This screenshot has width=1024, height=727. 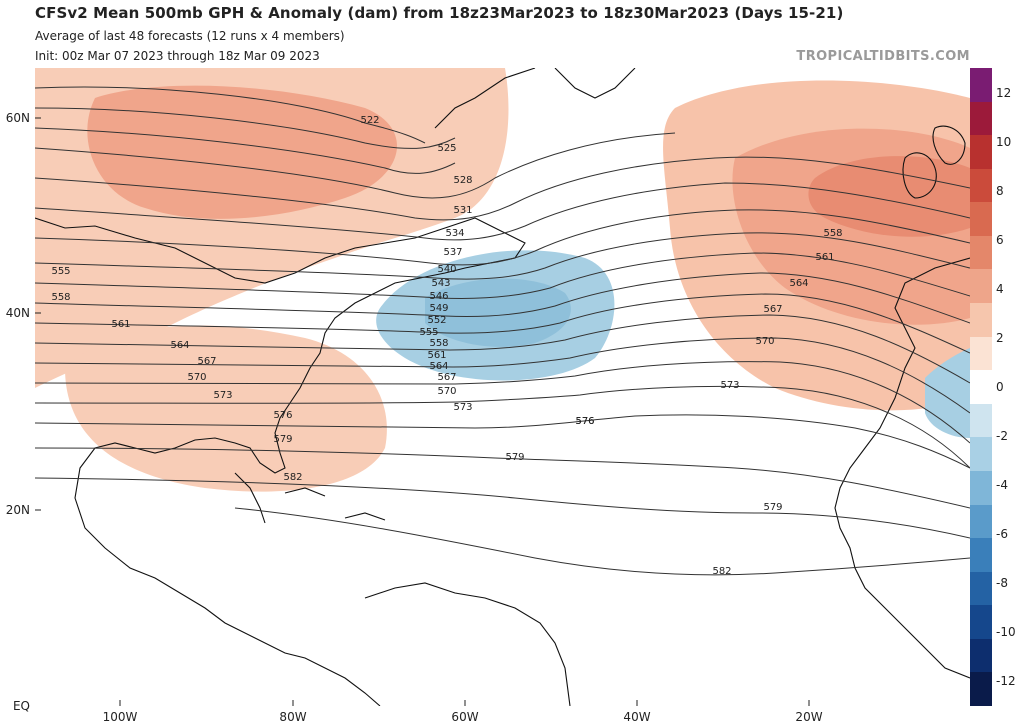 What do you see at coordinates (637, 717) in the screenshot?
I see `lon-label-40w: 40W` at bounding box center [637, 717].